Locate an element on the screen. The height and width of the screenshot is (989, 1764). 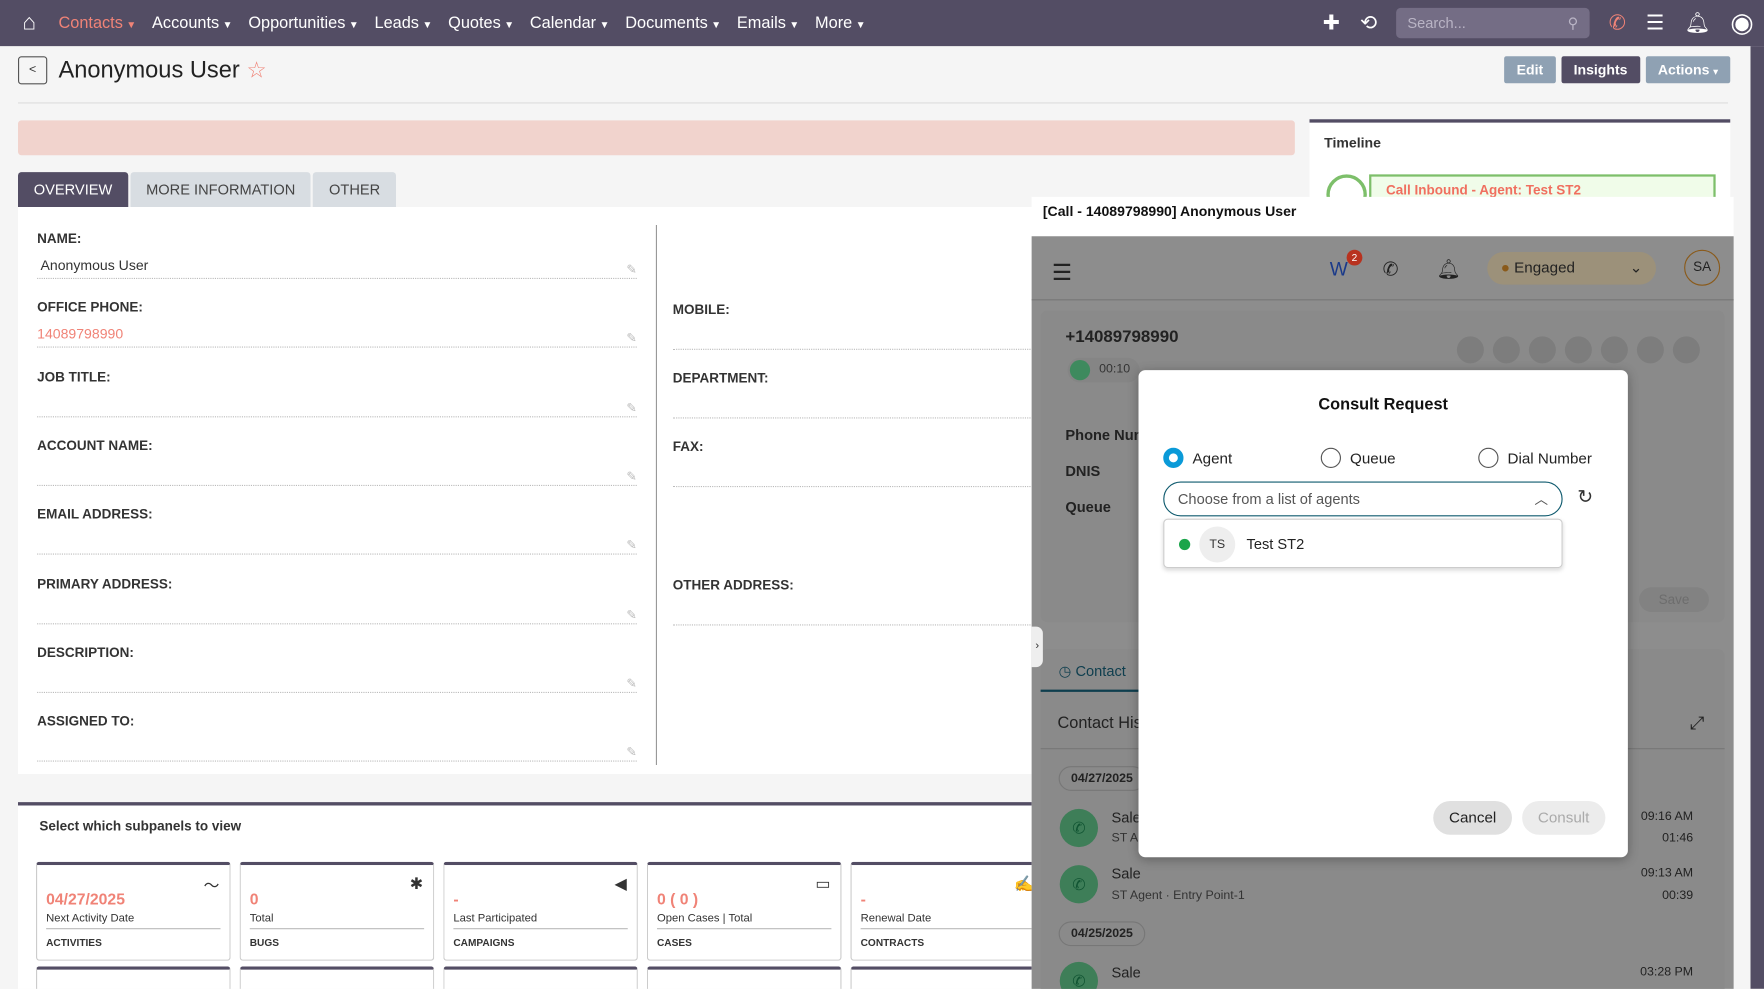
insights-button: Insights is located at coordinates (1600, 70).